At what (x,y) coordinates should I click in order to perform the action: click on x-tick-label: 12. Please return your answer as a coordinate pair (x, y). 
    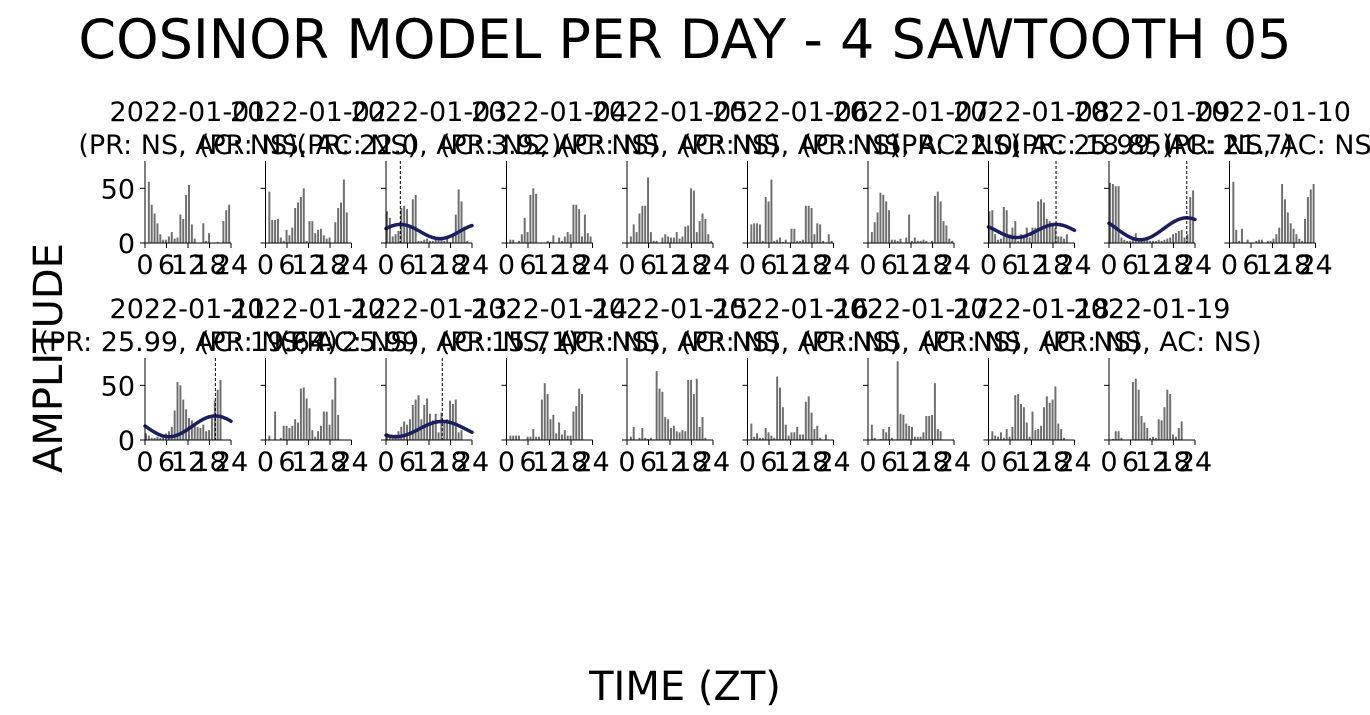
    Looking at the image, I should click on (549, 265).